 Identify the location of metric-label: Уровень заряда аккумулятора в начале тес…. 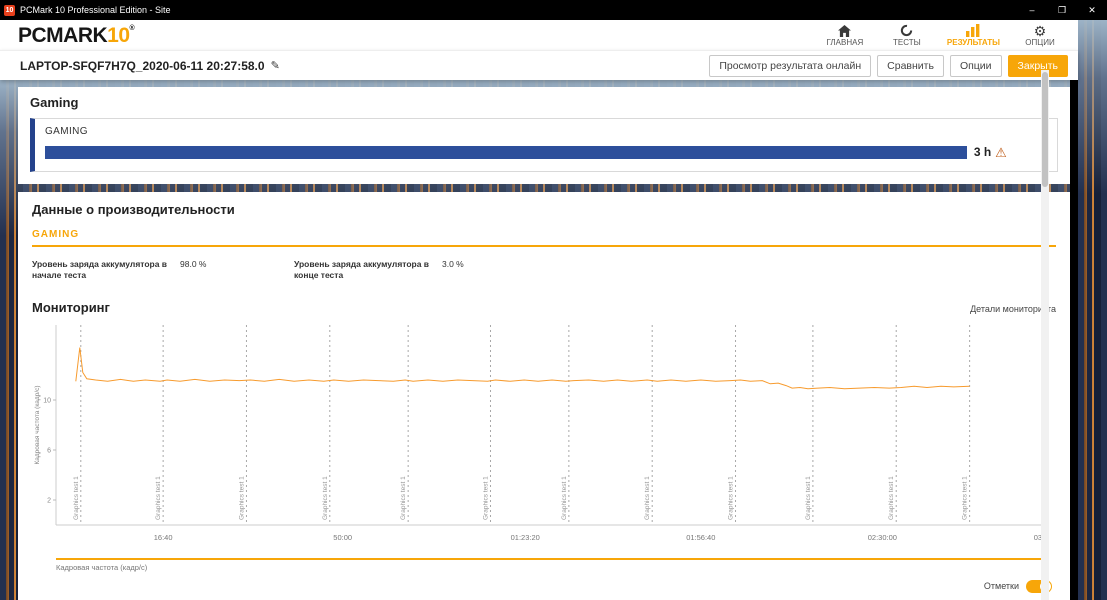
(100, 270).